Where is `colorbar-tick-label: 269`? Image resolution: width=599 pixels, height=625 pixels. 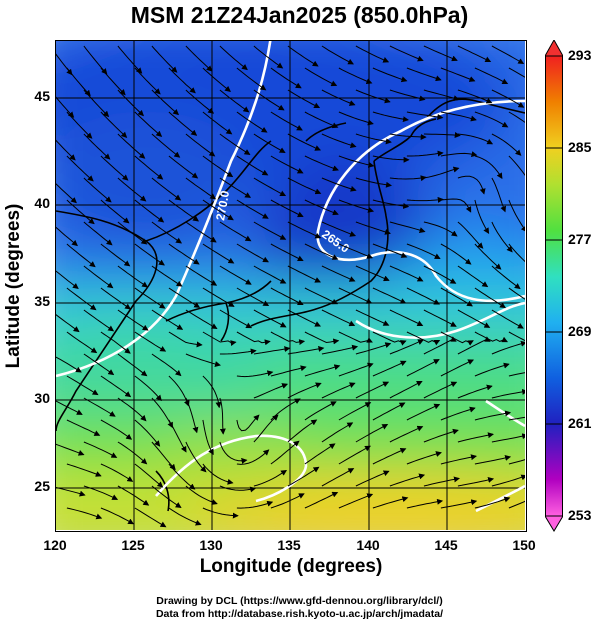 colorbar-tick-label: 269 is located at coordinates (580, 331).